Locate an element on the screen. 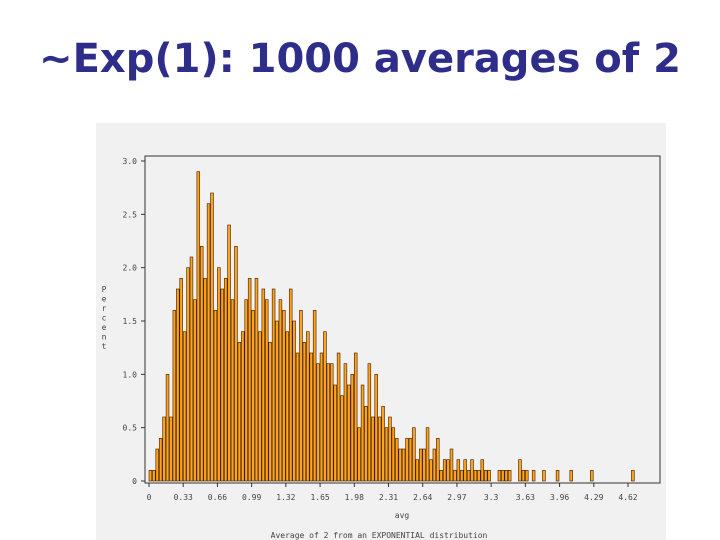 Image resolution: width=720 pixels, height=540 pixels. x-tick-label: 2.31 is located at coordinates (388, 497).